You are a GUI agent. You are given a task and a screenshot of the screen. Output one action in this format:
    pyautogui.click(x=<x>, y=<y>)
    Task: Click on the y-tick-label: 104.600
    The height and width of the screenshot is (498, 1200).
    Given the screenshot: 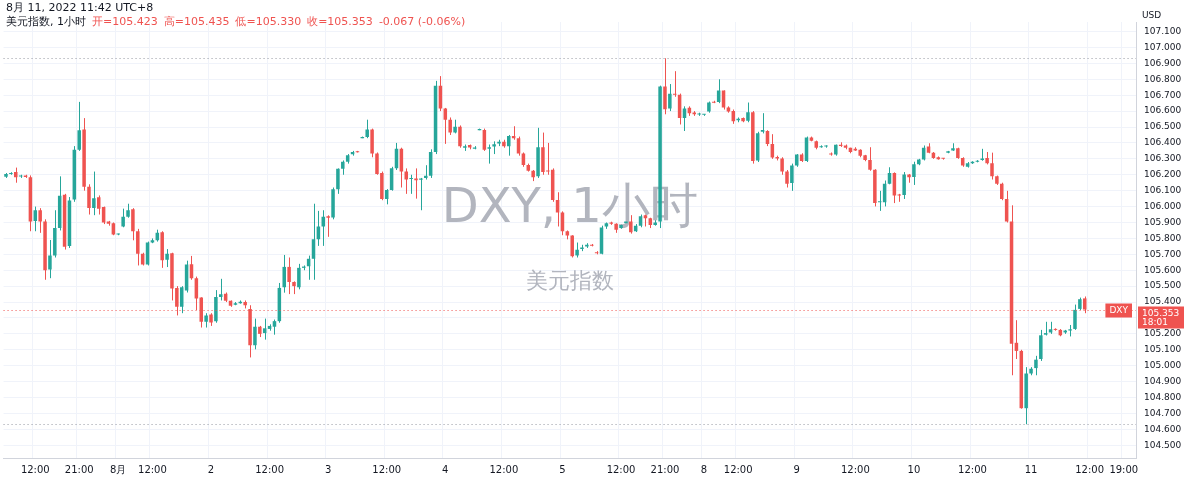 What is the action you would take?
    pyautogui.click(x=1163, y=428)
    